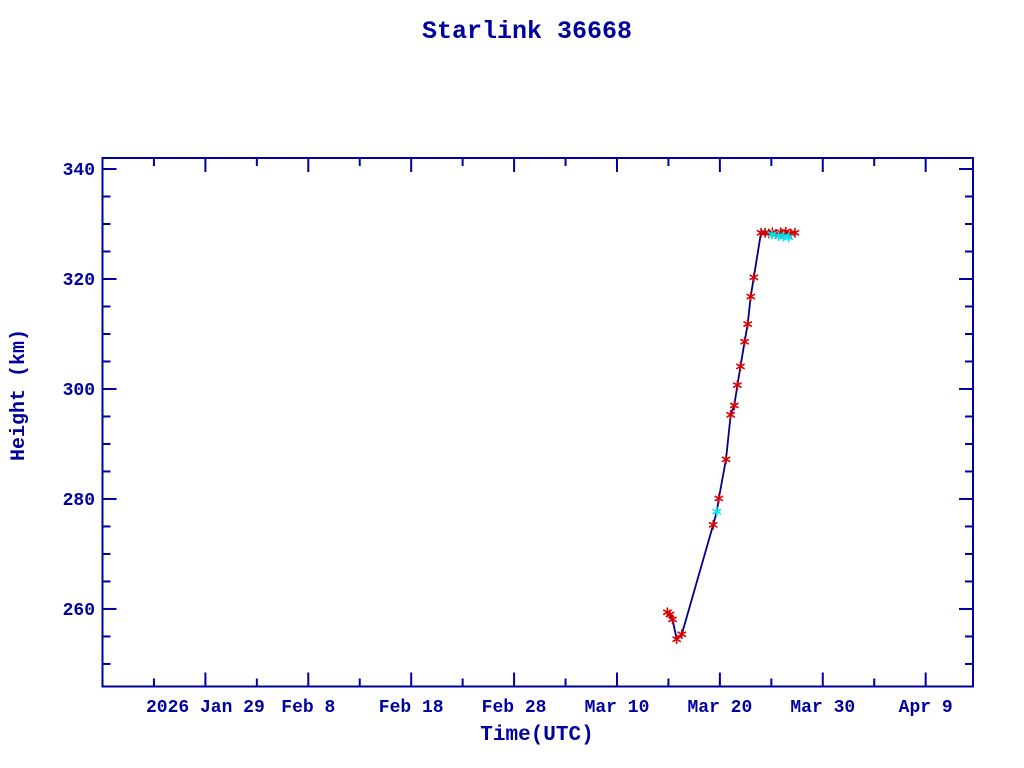  I want to click on chart-title: Starlink 36668, so click(527, 31).